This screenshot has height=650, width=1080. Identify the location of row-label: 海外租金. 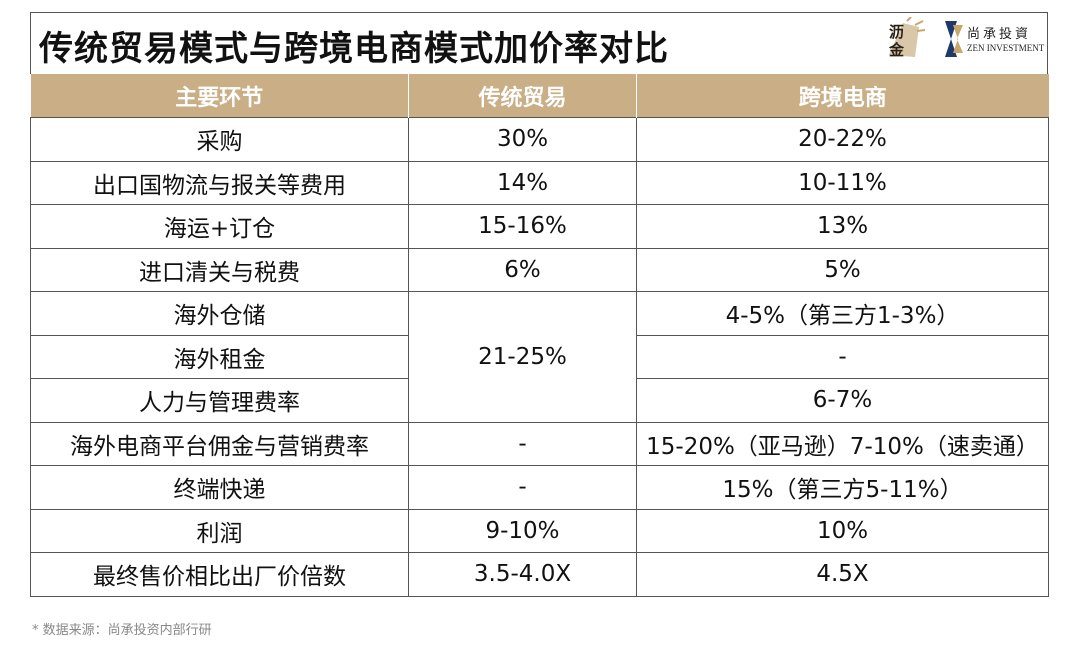
(219, 356).